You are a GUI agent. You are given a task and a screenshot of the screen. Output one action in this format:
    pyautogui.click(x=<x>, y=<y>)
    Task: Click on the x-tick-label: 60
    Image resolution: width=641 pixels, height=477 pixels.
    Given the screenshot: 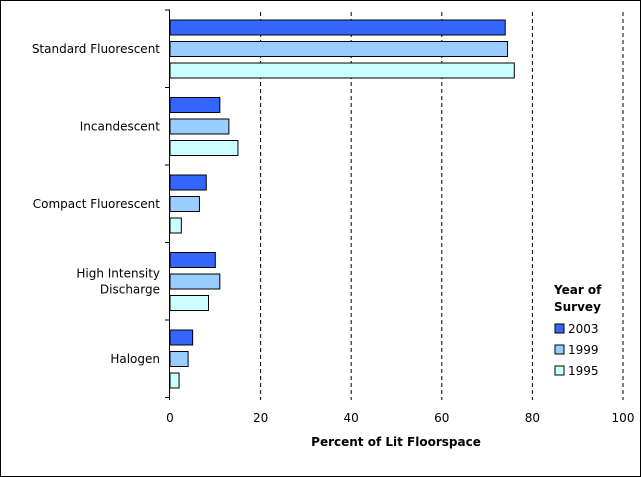 What is the action you would take?
    pyautogui.click(x=441, y=418)
    